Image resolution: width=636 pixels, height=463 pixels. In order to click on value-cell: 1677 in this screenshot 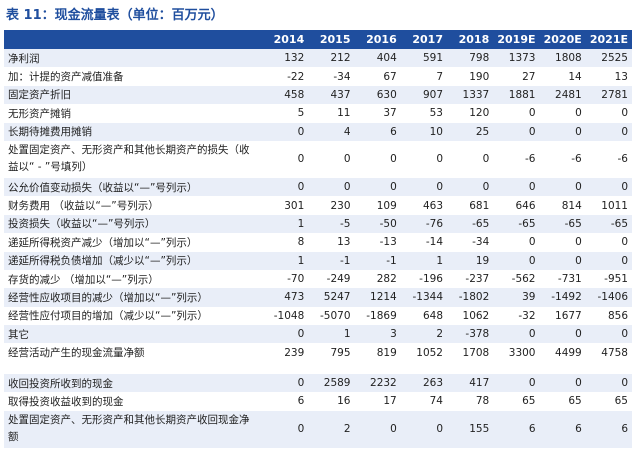, I will do `click(562, 316)`.